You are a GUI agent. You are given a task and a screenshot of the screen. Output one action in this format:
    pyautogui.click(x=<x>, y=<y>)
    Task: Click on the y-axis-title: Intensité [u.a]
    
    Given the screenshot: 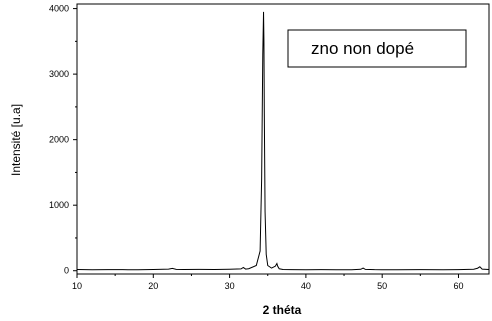 What is the action you would take?
    pyautogui.click(x=16, y=140)
    